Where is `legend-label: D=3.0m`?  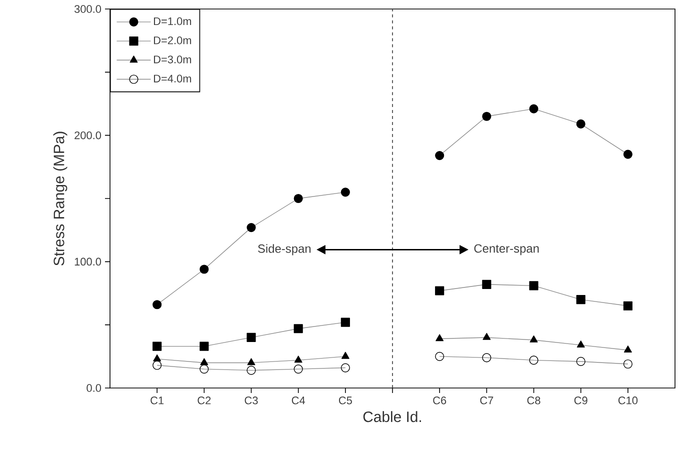
legend-label: D=3.0m is located at coordinates (173, 60).